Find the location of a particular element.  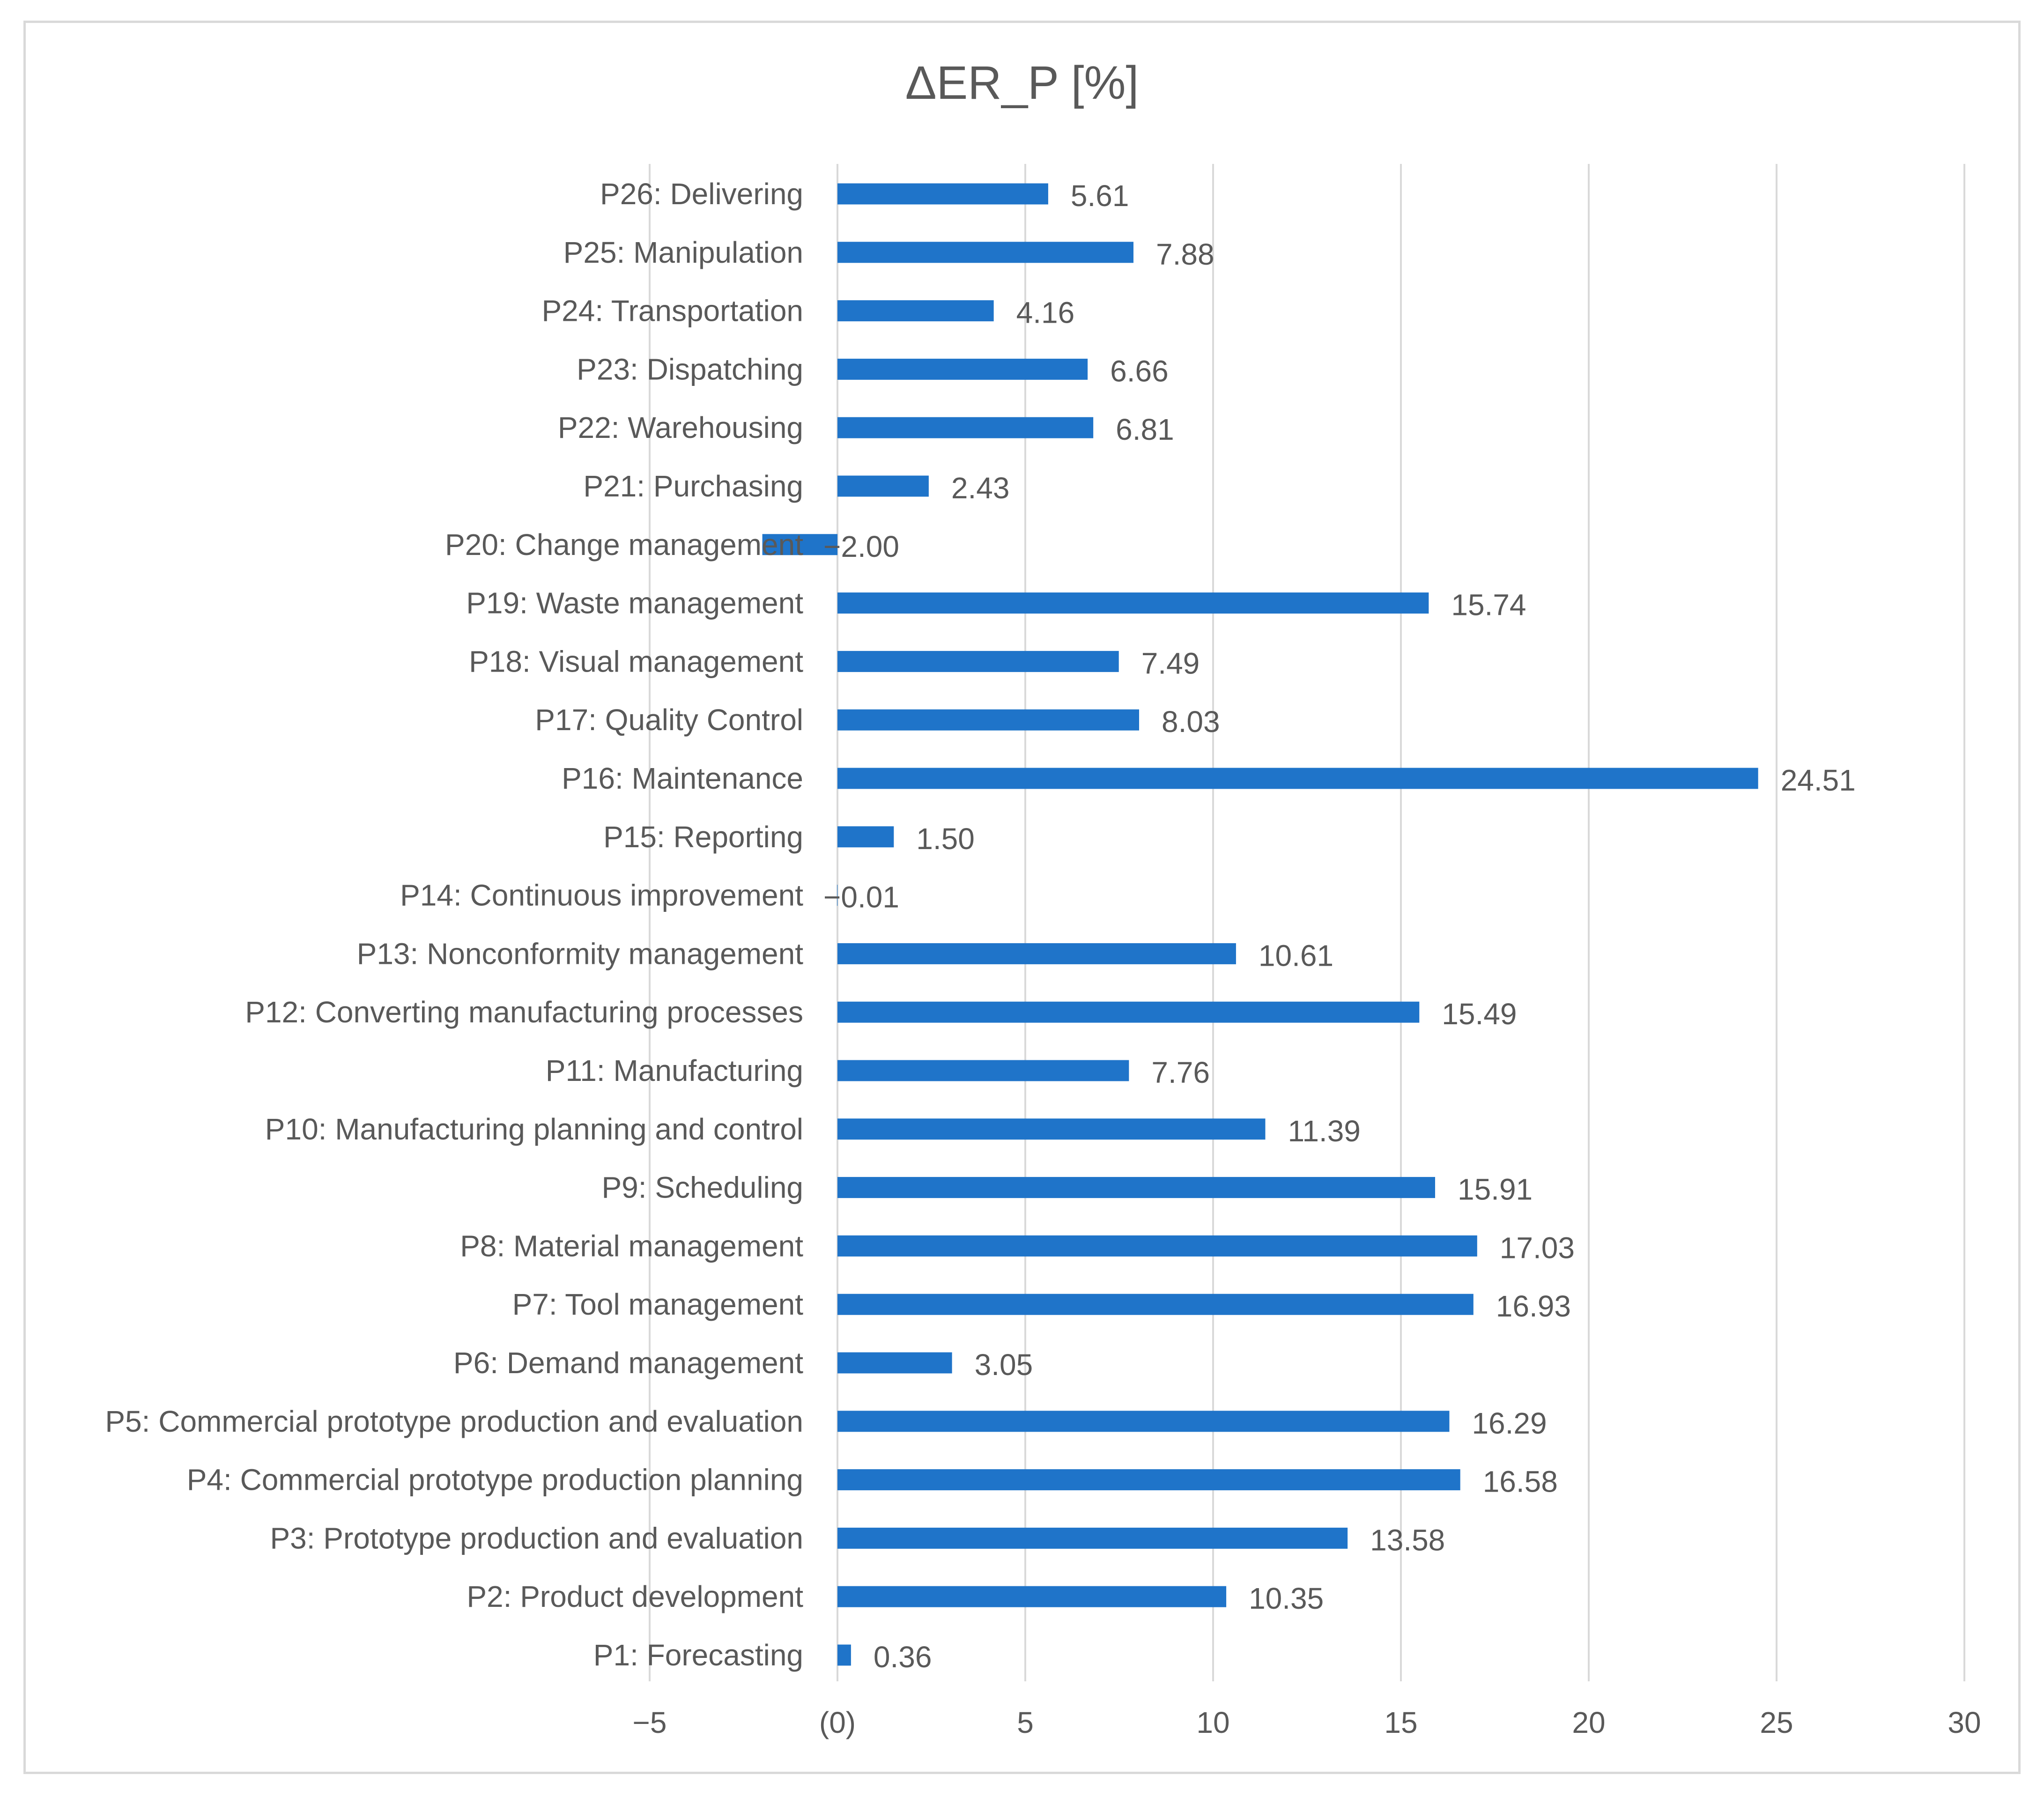

x-tick-label: 30 is located at coordinates (1965, 1722).